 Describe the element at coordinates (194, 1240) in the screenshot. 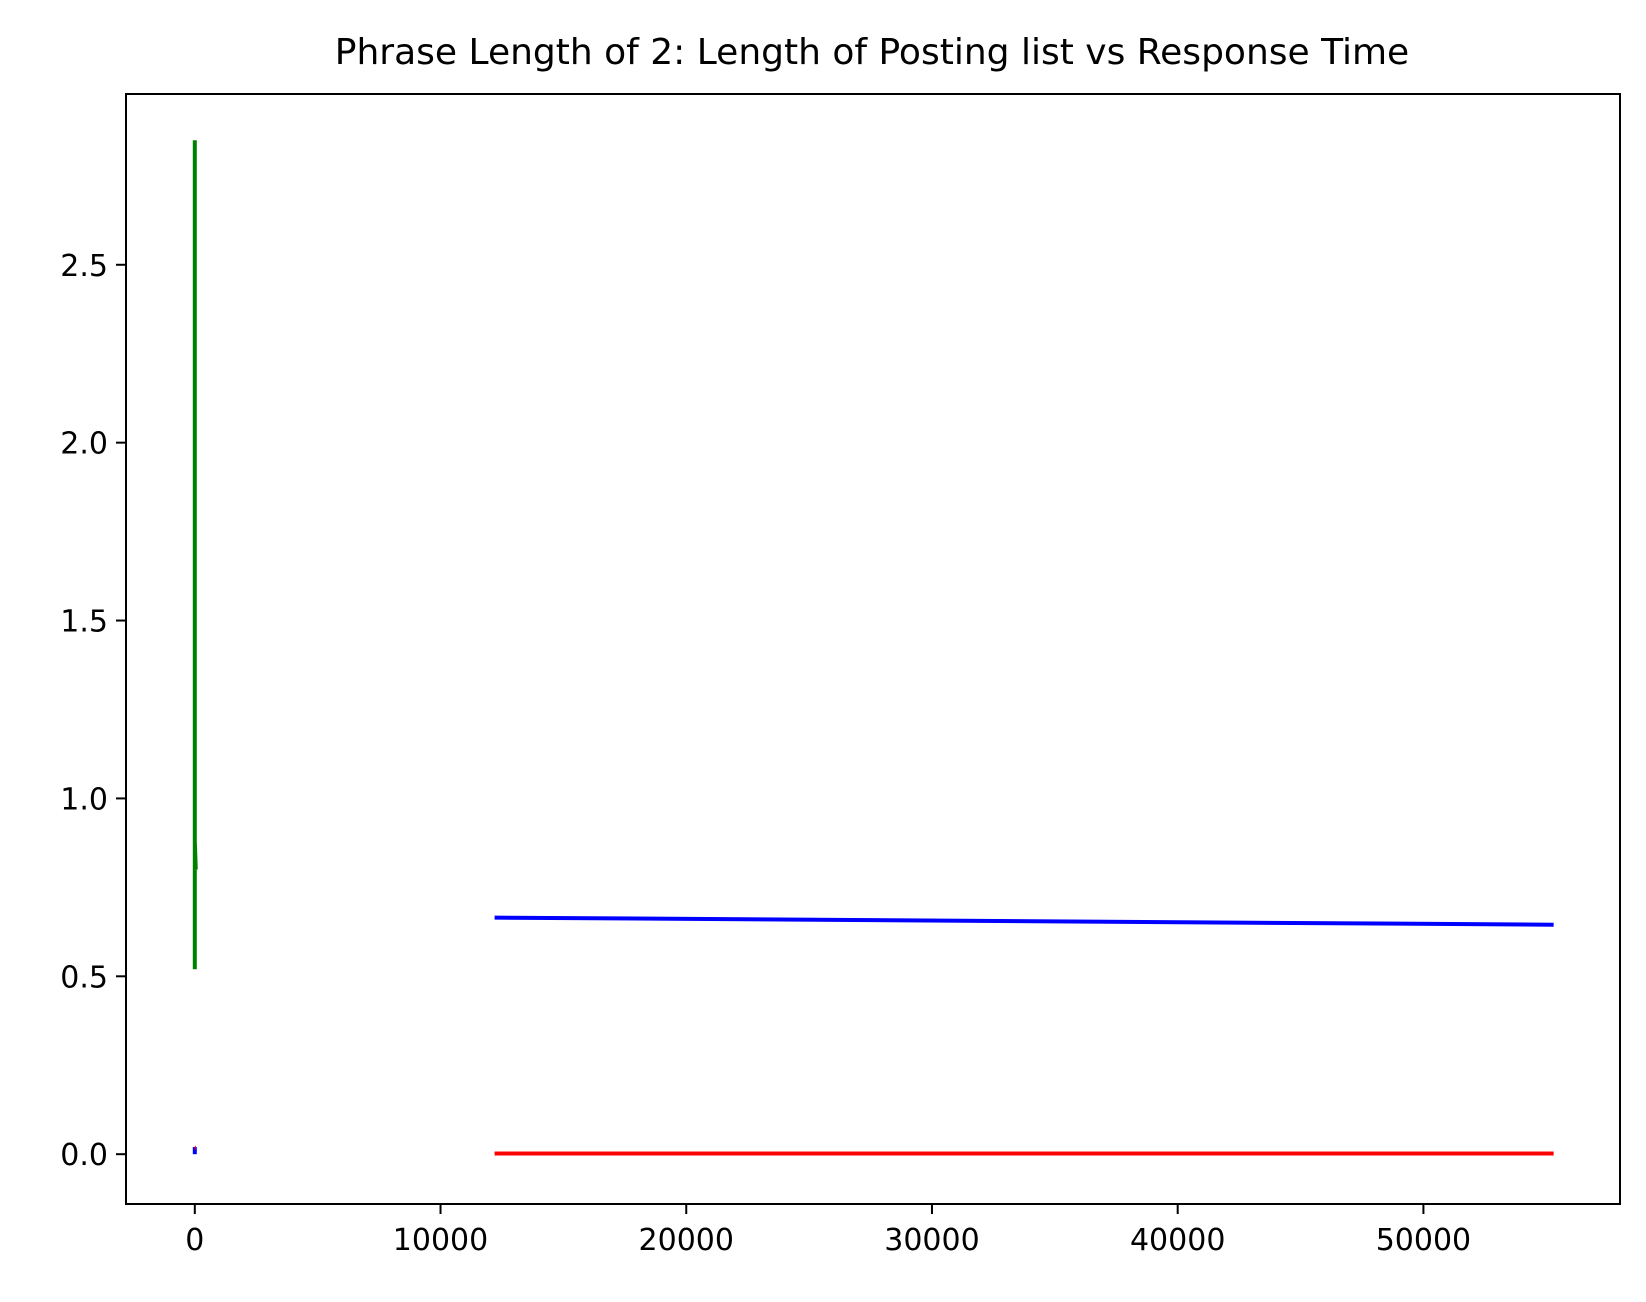

I see `x-tick-label: 0` at that location.